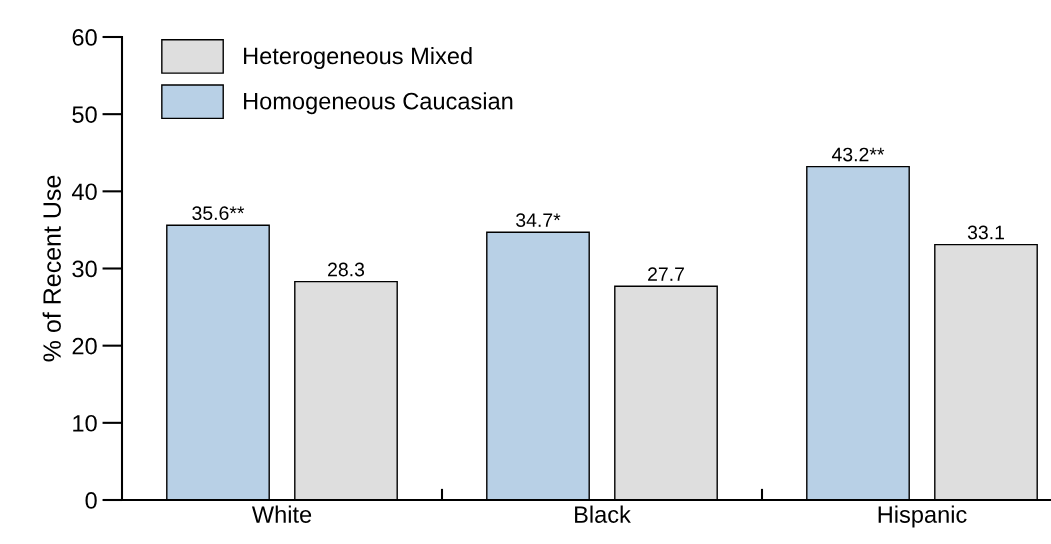 This screenshot has width=1051, height=544. Describe the element at coordinates (84, 114) in the screenshot. I see `y-tick-label: 50` at that location.